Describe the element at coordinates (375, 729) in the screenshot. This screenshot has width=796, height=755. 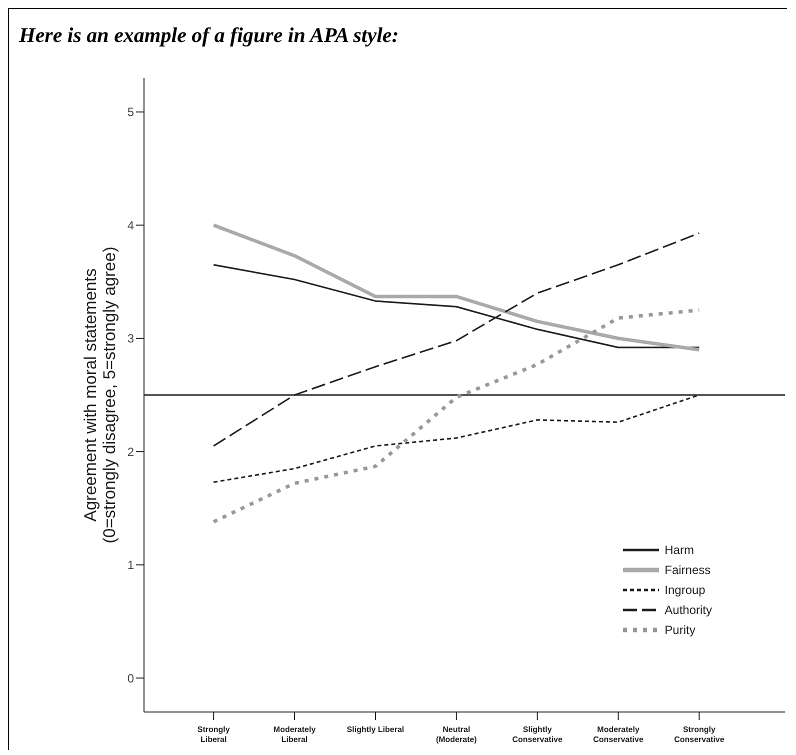
I see `x-tick-label: Slightly Liberal` at that location.